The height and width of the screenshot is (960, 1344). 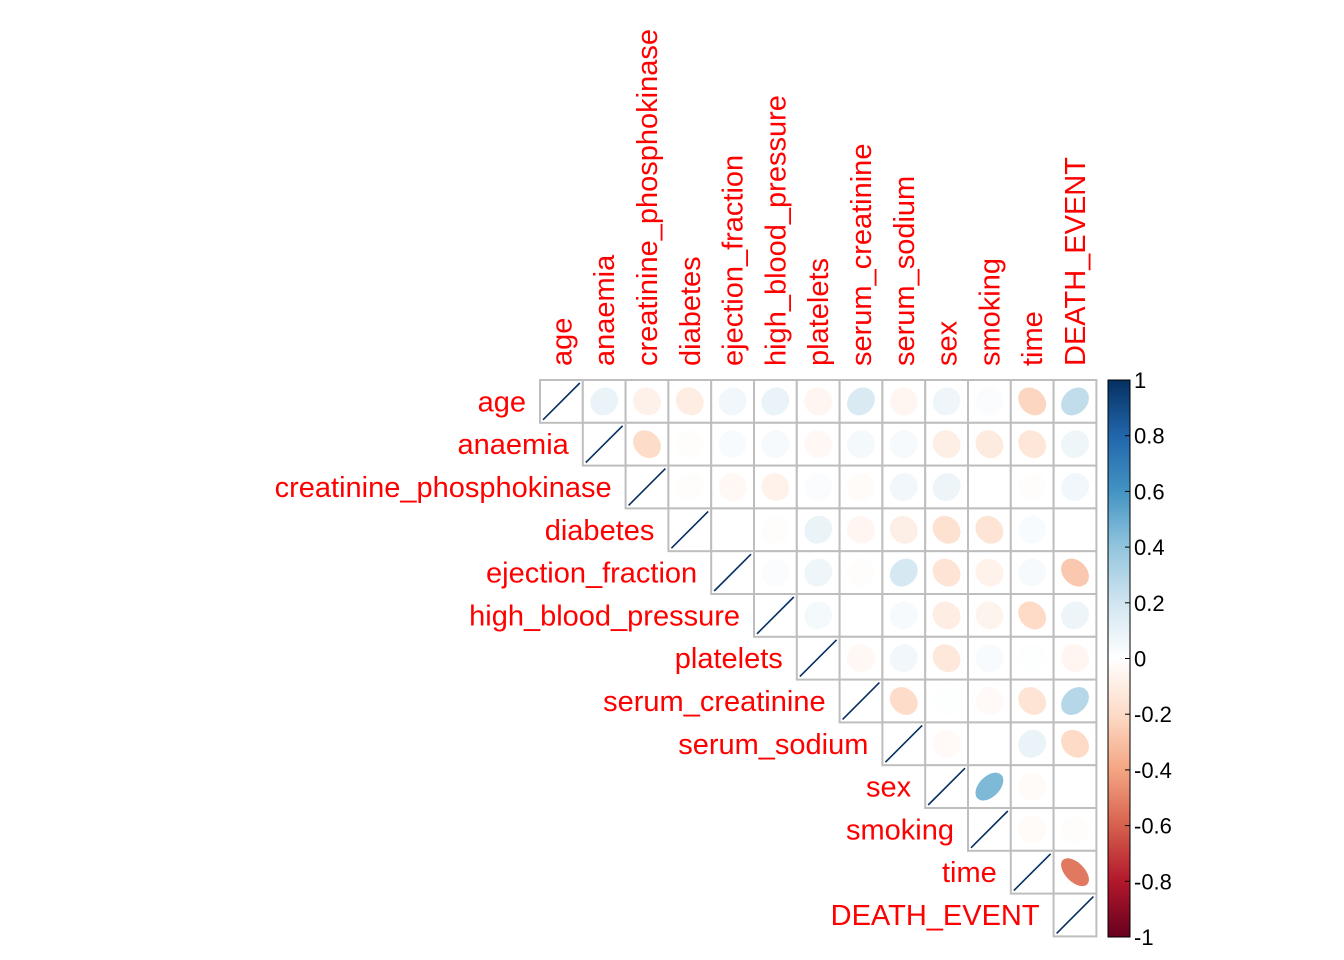 What do you see at coordinates (1153, 770) in the screenshot?
I see `colorbar-tick-label: -0.4` at bounding box center [1153, 770].